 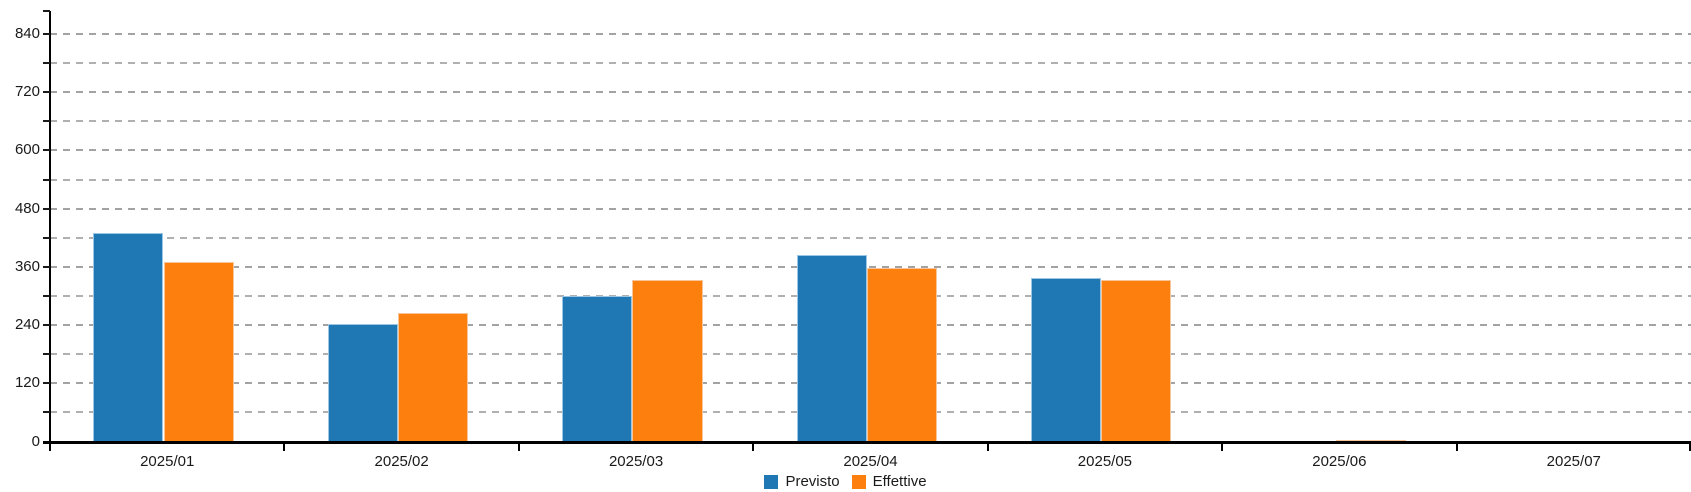 I want to click on y-axis-tick-label: 480, so click(x=27, y=208).